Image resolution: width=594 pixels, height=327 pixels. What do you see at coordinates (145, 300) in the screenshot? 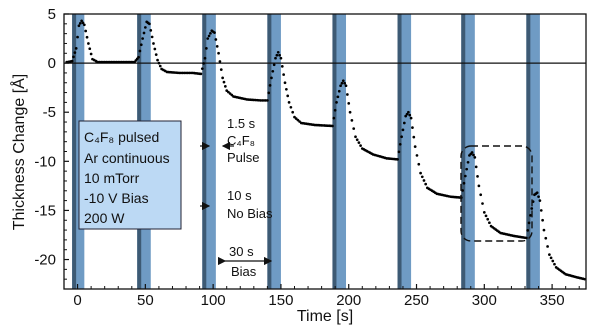
I see `x-tick-label: 50` at bounding box center [145, 300].